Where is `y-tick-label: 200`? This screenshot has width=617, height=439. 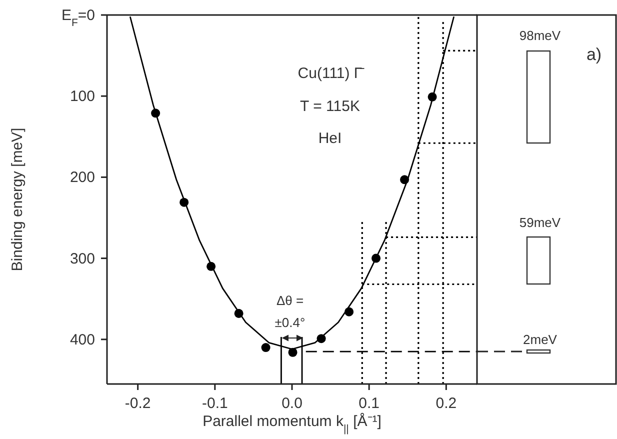
y-tick-label: 200 is located at coordinates (82, 177).